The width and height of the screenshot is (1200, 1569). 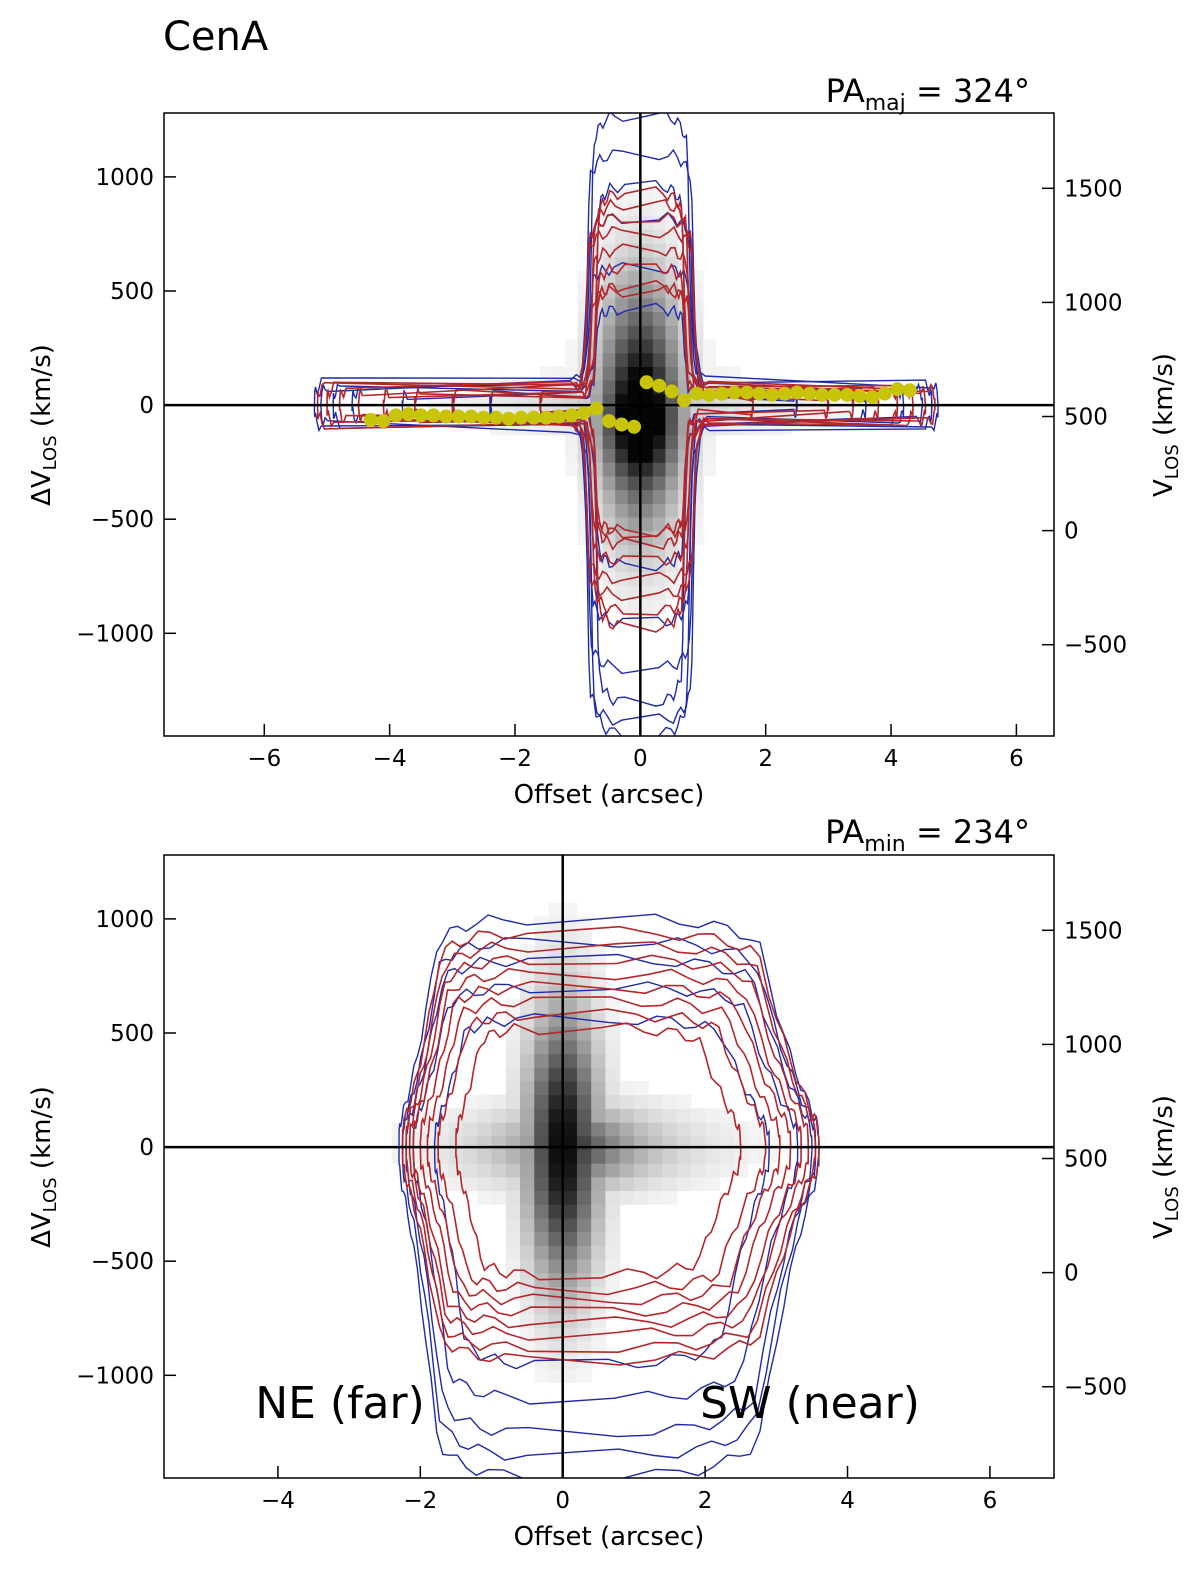 What do you see at coordinates (927, 835) in the screenshot?
I see `pa-annotation: PAmin = 234°` at bounding box center [927, 835].